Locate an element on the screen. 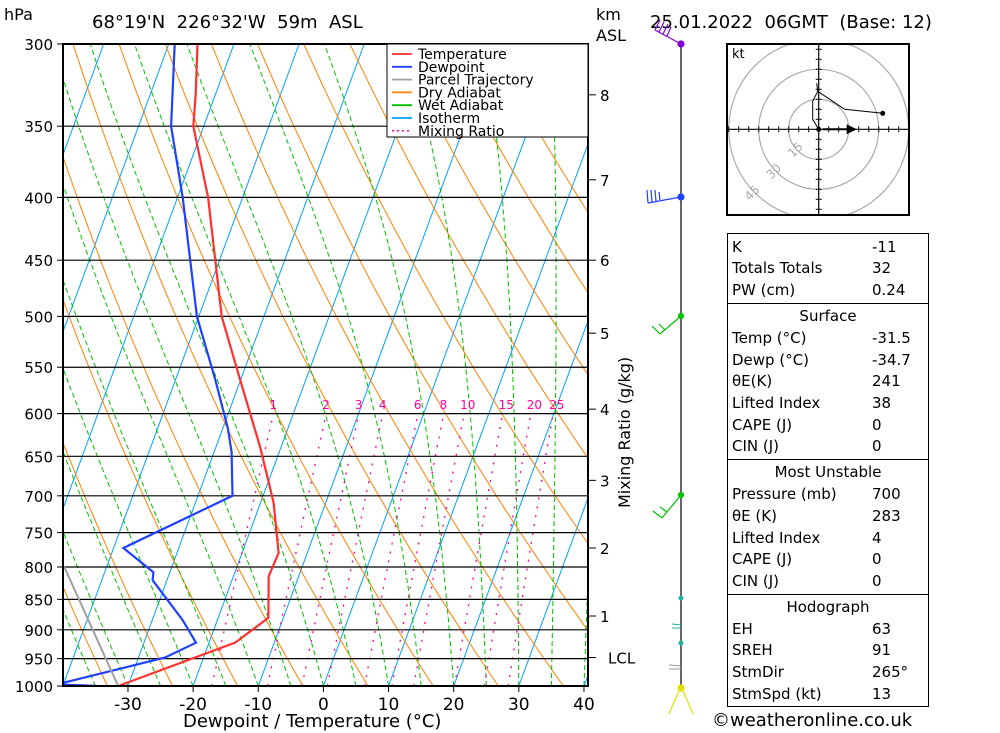 The width and height of the screenshot is (1000, 733). index-label: StmSpd (kt) is located at coordinates (777, 693).